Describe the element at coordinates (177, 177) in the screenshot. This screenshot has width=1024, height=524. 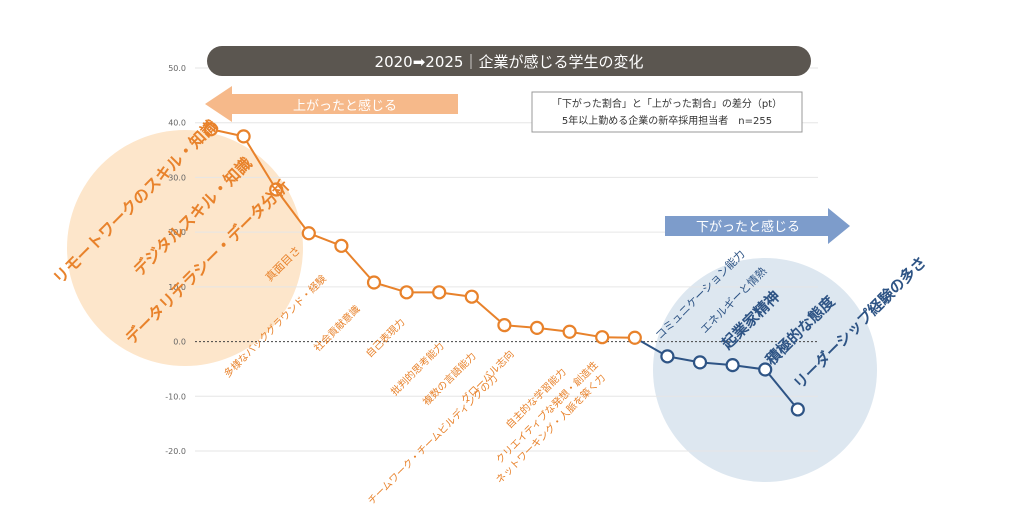
I see `y-tick-label: 30.0` at that location.